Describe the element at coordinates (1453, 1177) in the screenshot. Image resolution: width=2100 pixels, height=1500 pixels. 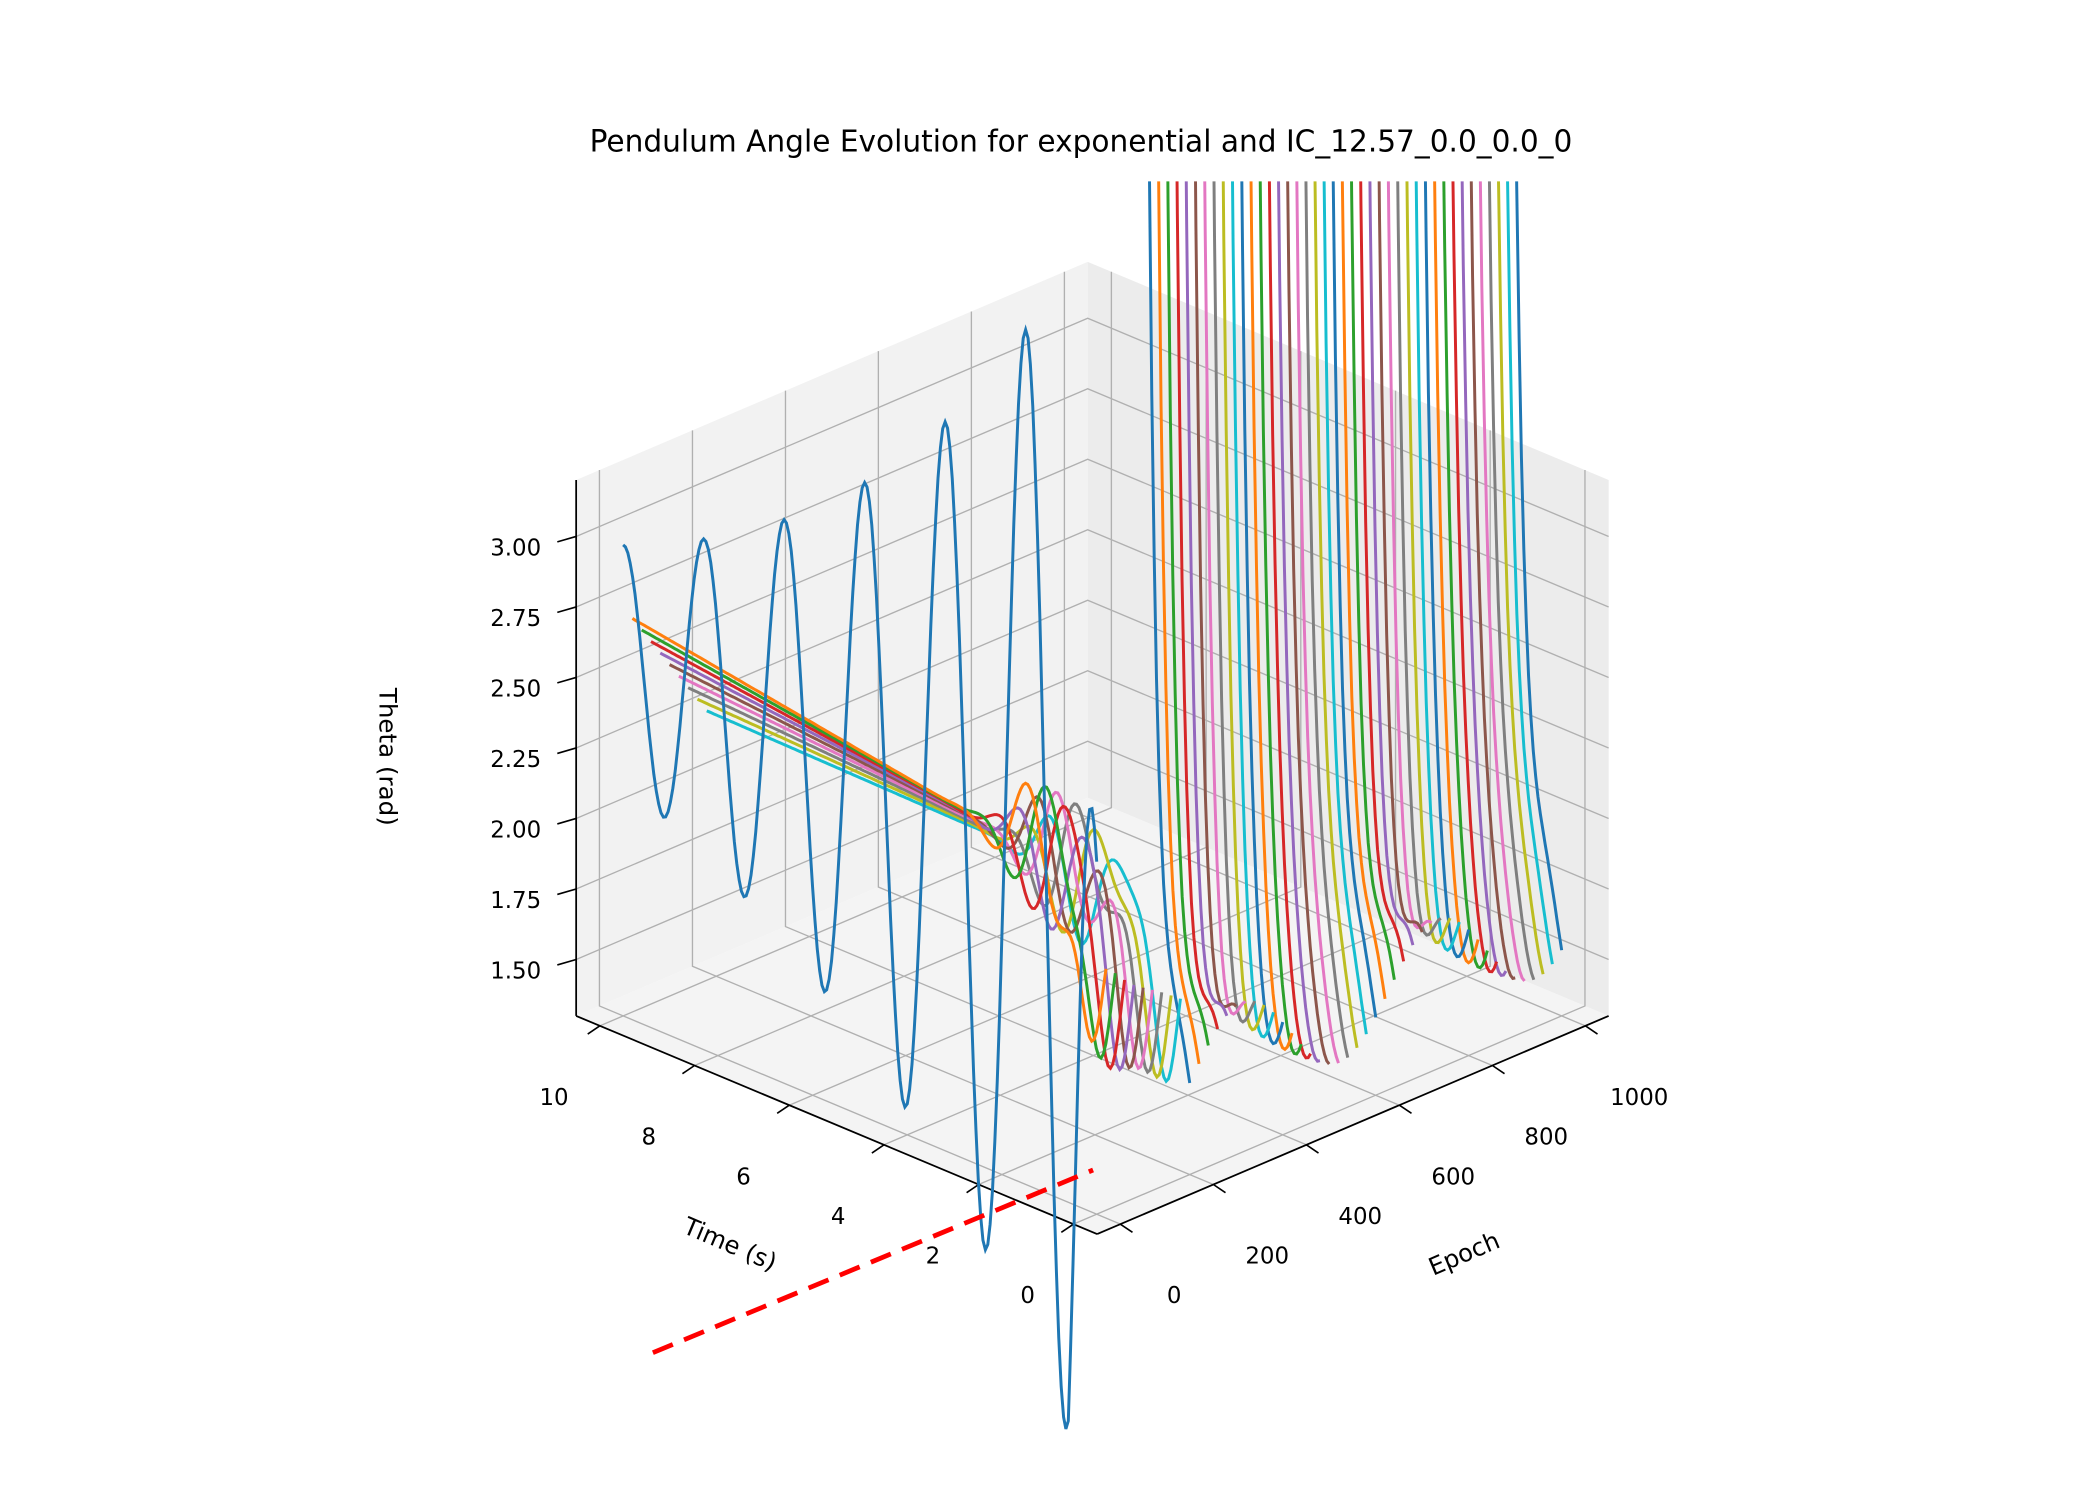
I see `epoch-tick-label: 600` at that location.